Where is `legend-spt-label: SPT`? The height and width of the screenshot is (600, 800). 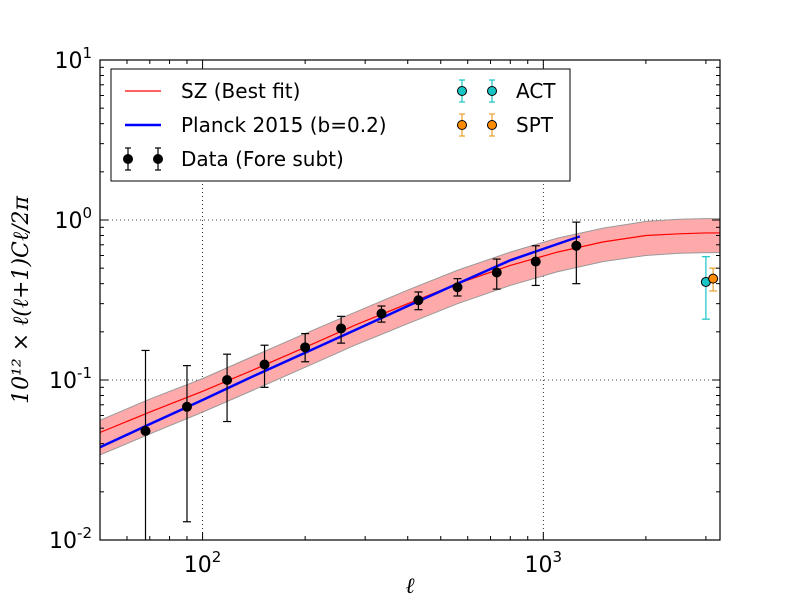 legend-spt-label: SPT is located at coordinates (535, 125).